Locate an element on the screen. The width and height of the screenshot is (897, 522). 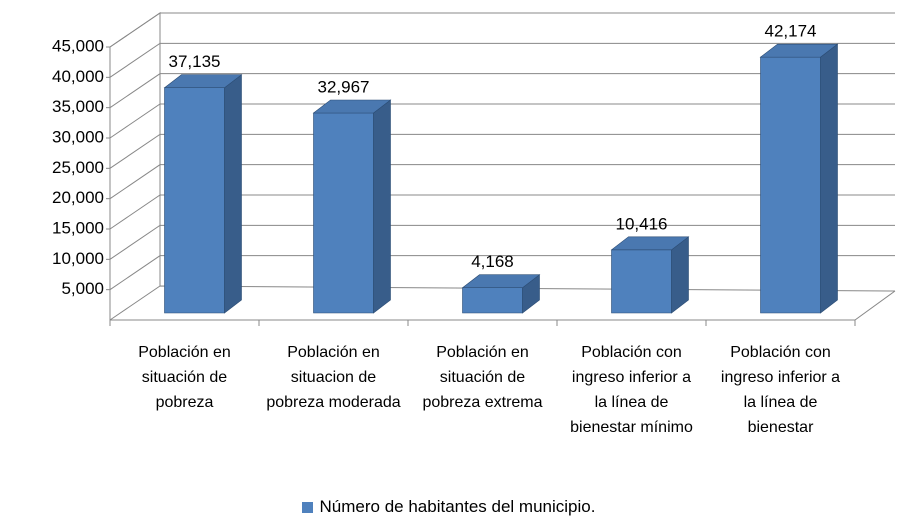
y-tick-label: 35,000 is located at coordinates (78, 106).